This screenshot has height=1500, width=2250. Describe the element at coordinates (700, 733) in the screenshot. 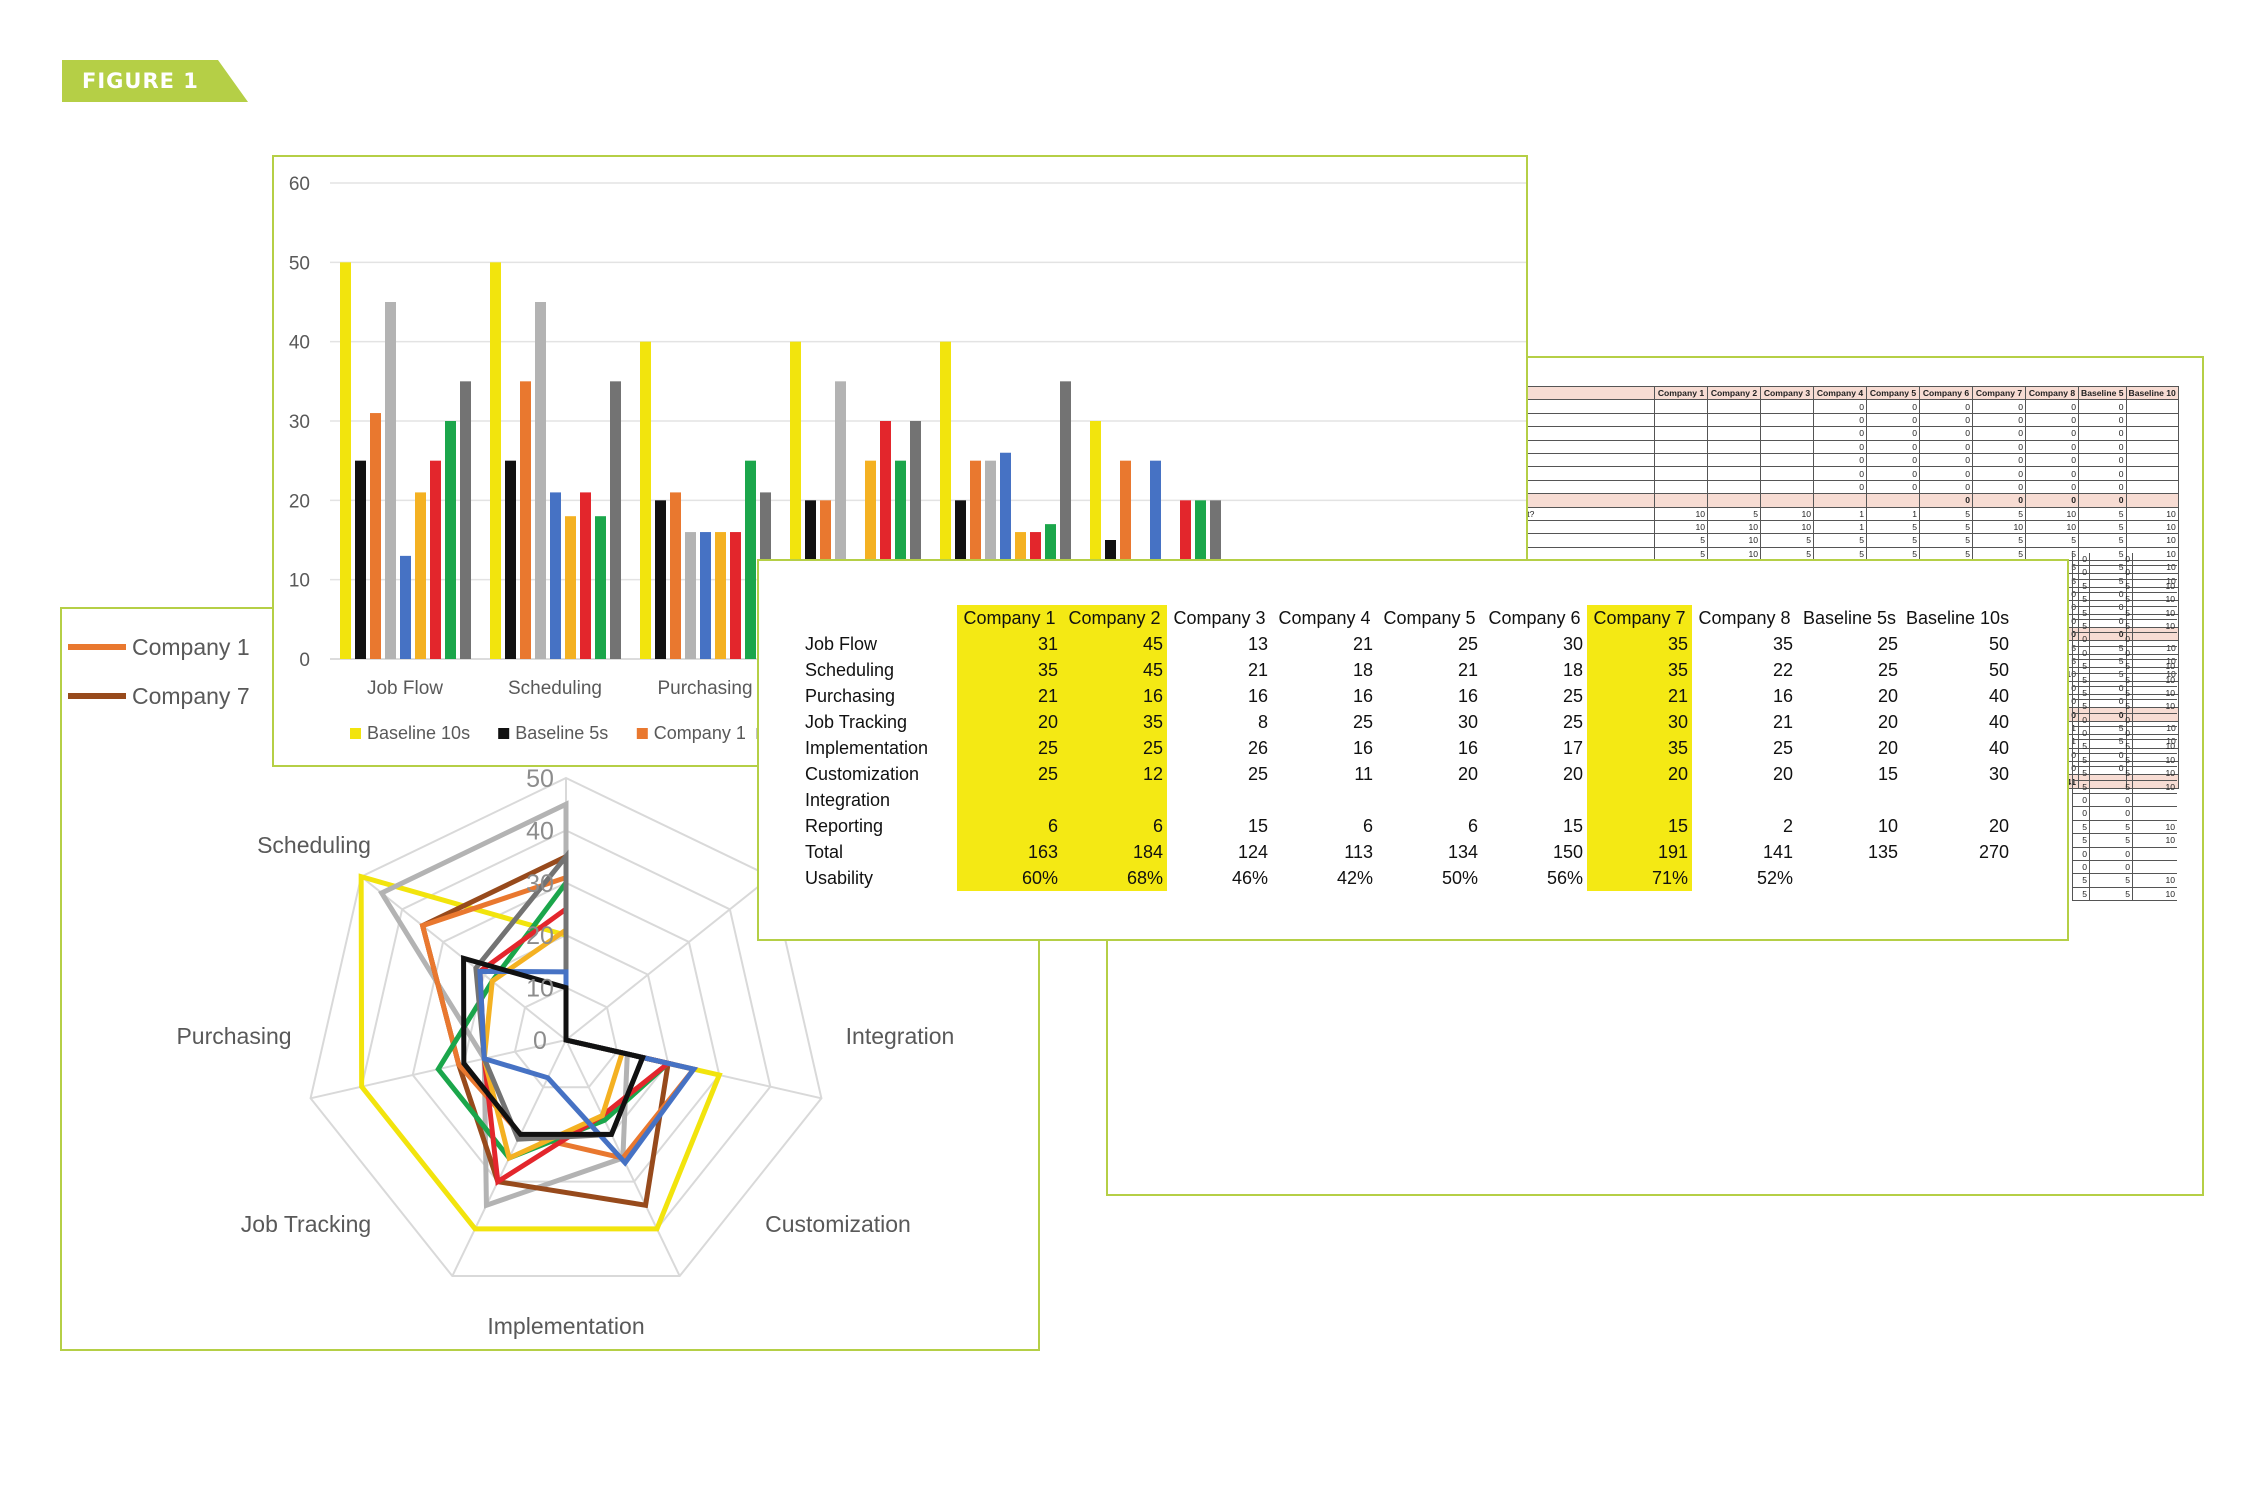

I see `legend-label-company-1: Company 1` at that location.